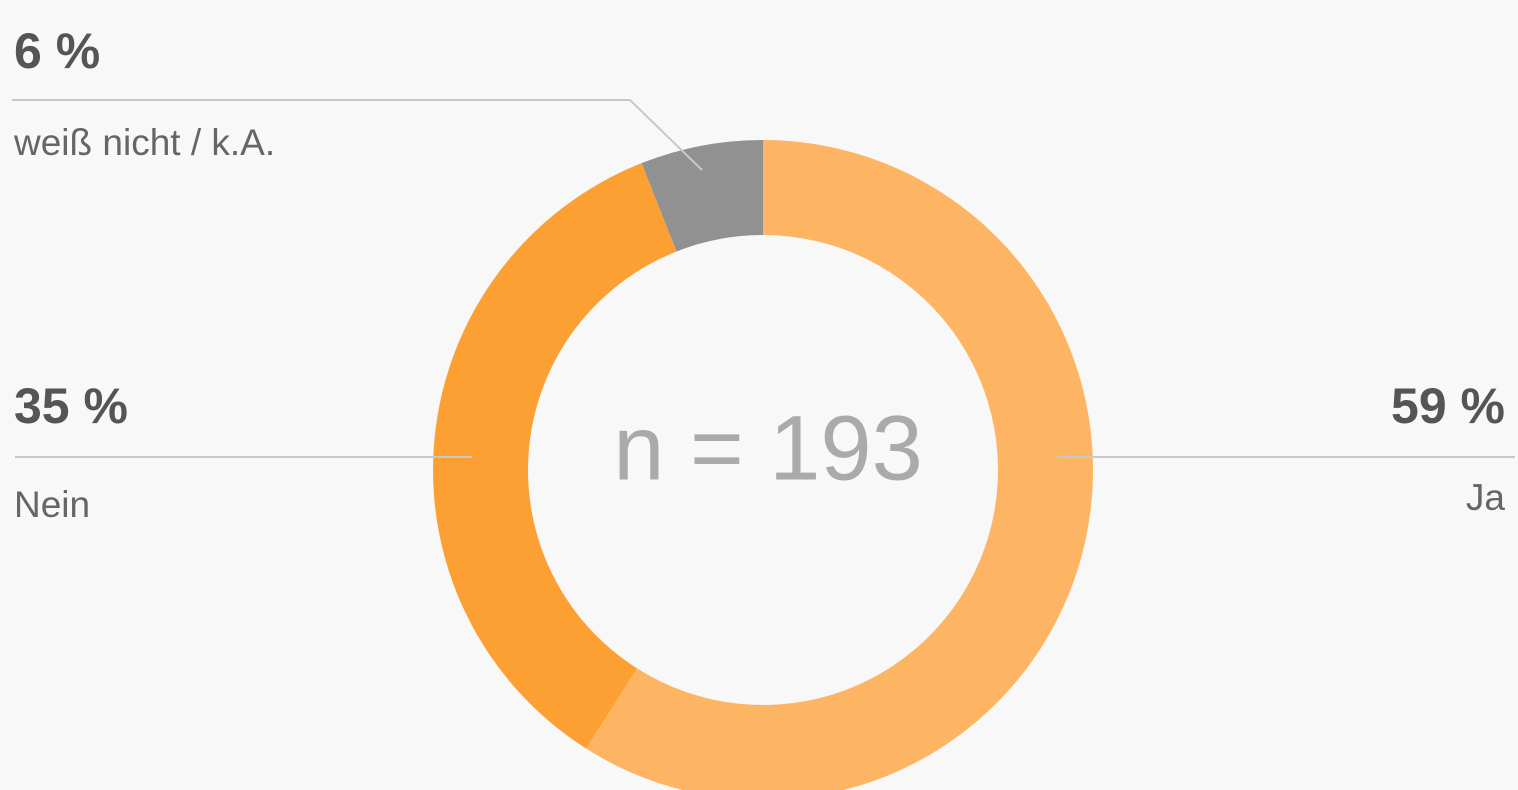 The height and width of the screenshot is (790, 1518). Describe the element at coordinates (1486, 497) in the screenshot. I see `category-label: Ja` at that location.